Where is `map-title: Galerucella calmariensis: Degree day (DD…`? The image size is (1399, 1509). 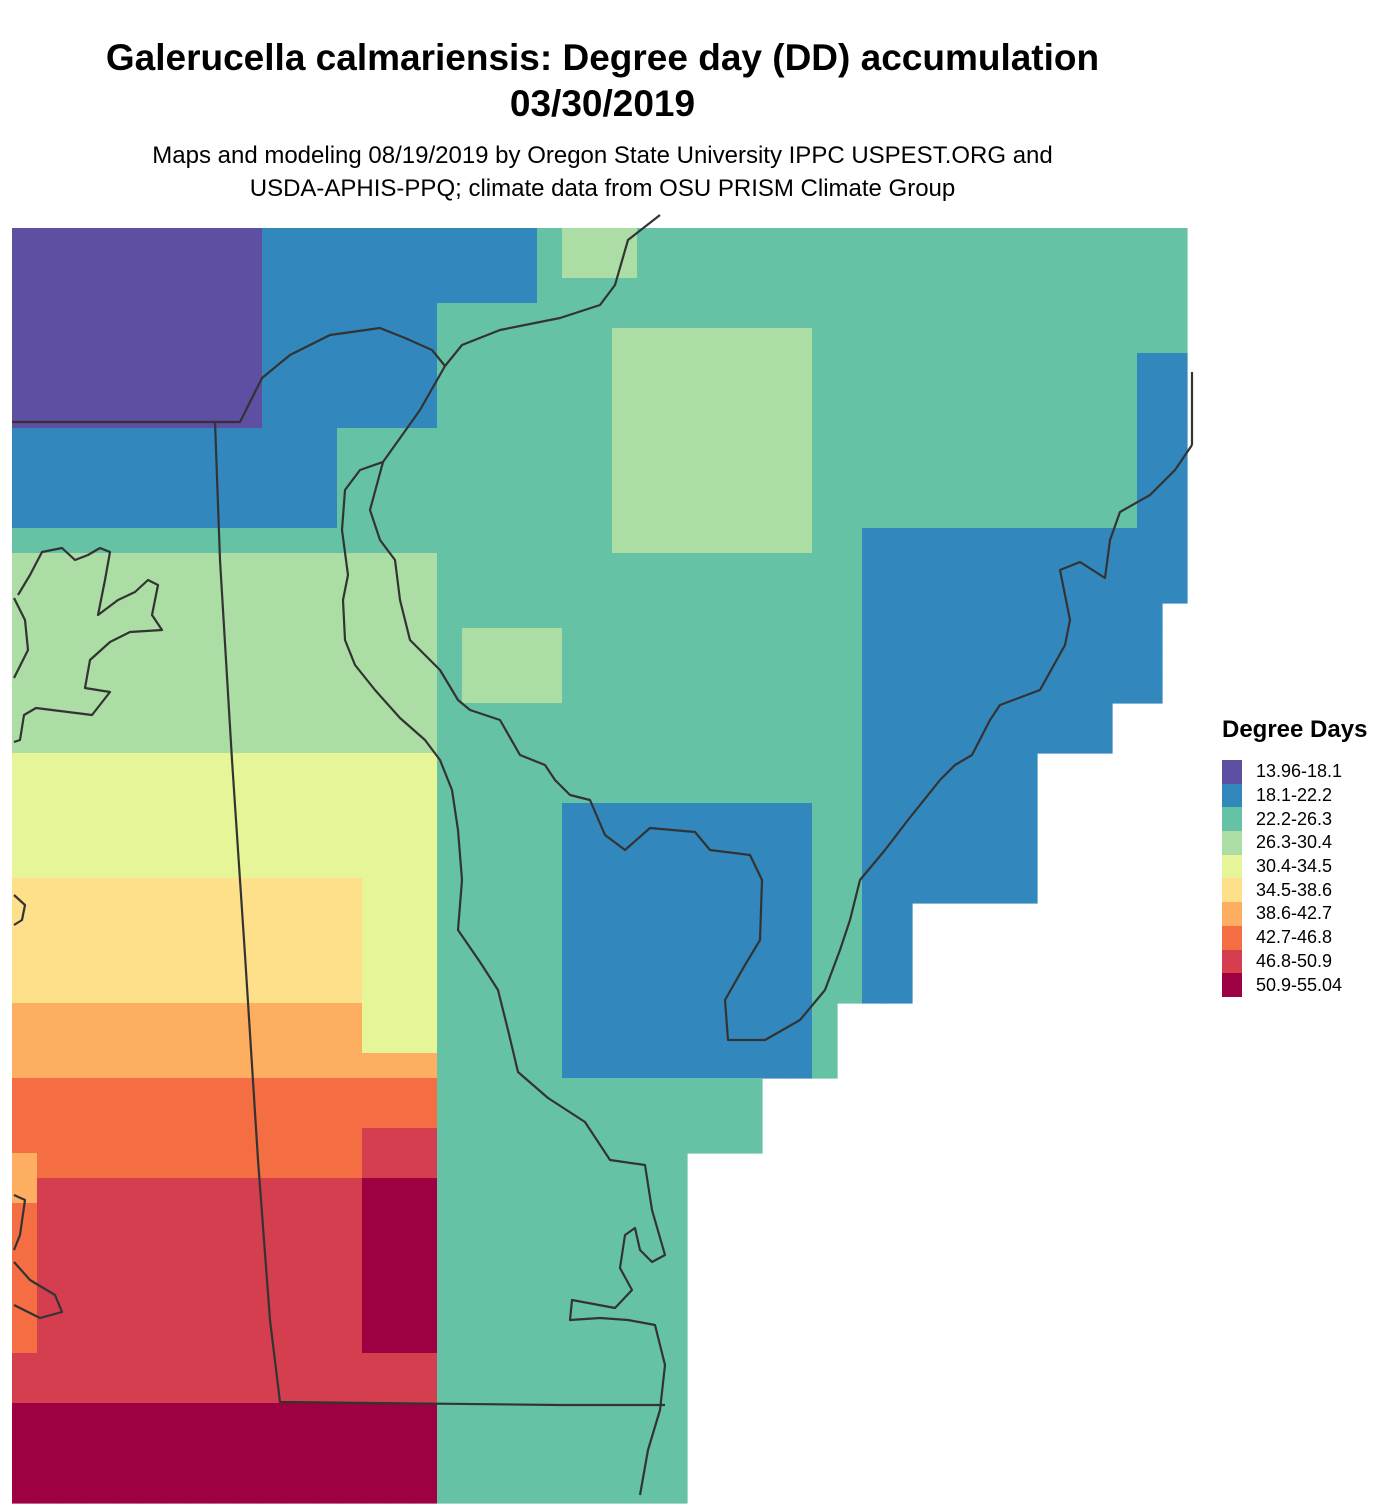
map-title: Galerucella calmariensis: Degree day (DD… is located at coordinates (602, 57).